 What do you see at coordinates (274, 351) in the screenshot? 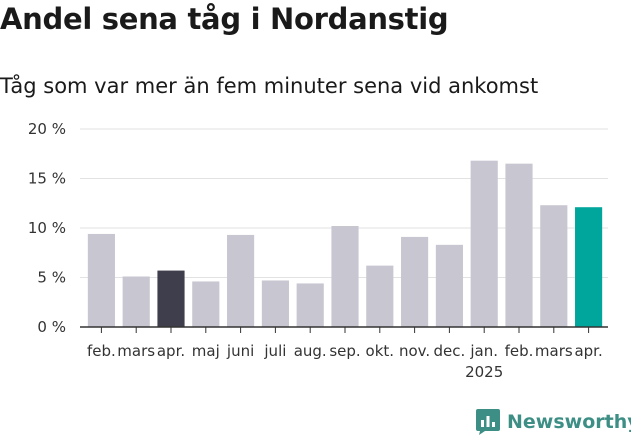
I see `x-tick-label: juli` at bounding box center [274, 351].